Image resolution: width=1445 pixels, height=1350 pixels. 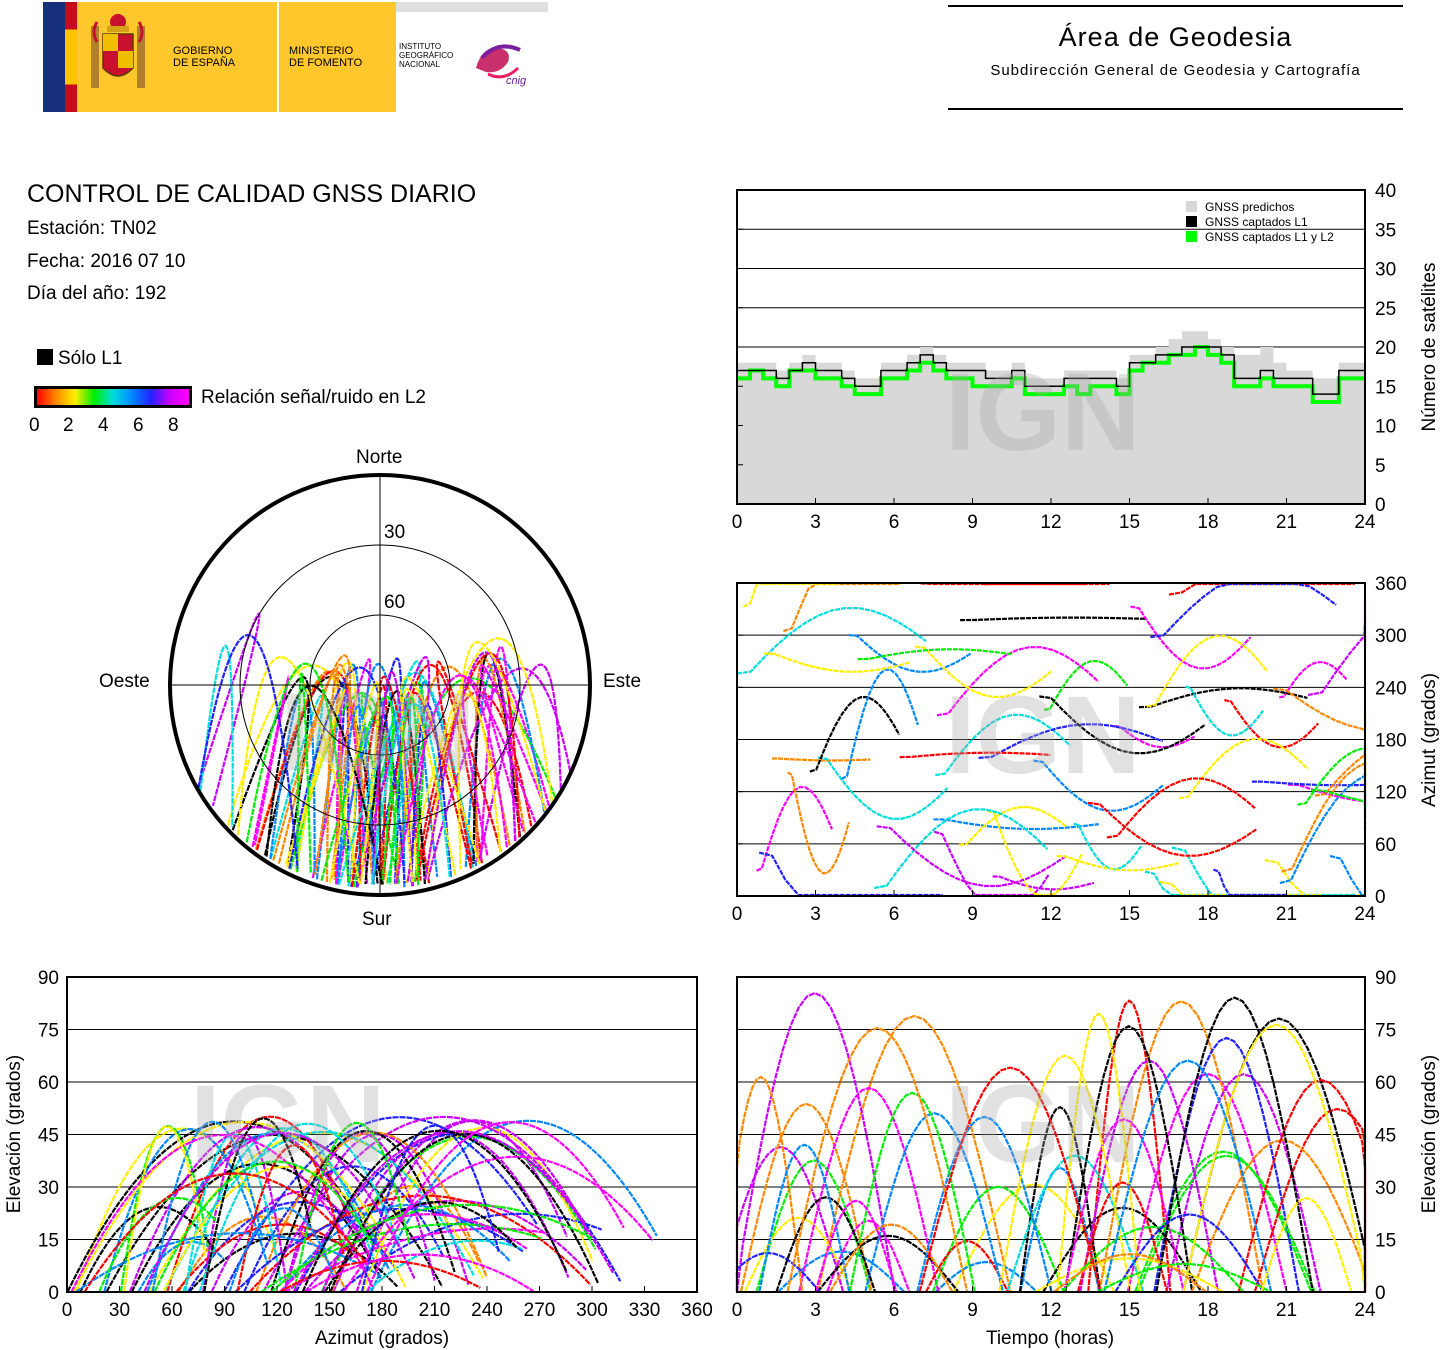 What do you see at coordinates (138, 425) in the screenshot?
I see `snr-tick-6: 6` at bounding box center [138, 425].